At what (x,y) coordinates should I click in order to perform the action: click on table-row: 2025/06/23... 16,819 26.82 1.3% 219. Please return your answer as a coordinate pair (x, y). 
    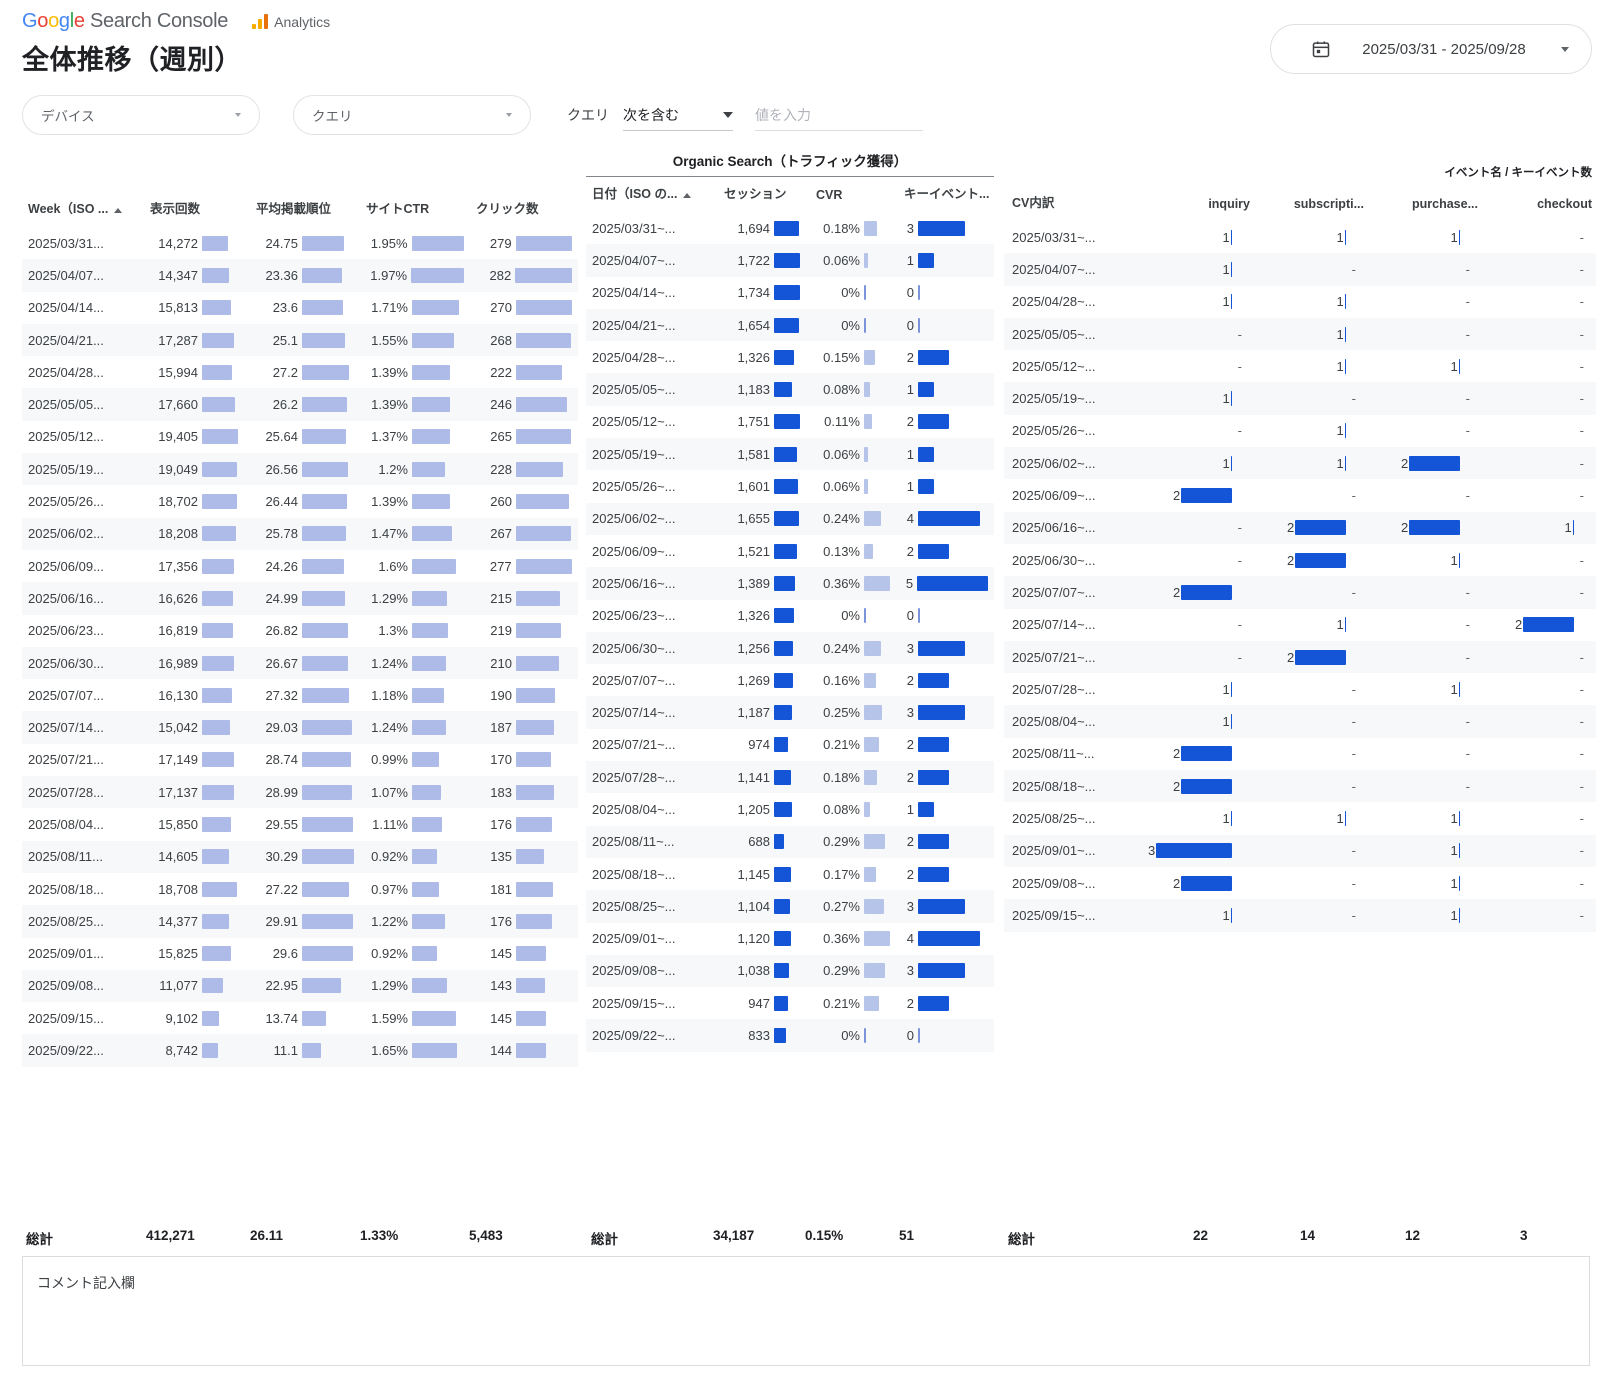
    Looking at the image, I should click on (300, 631).